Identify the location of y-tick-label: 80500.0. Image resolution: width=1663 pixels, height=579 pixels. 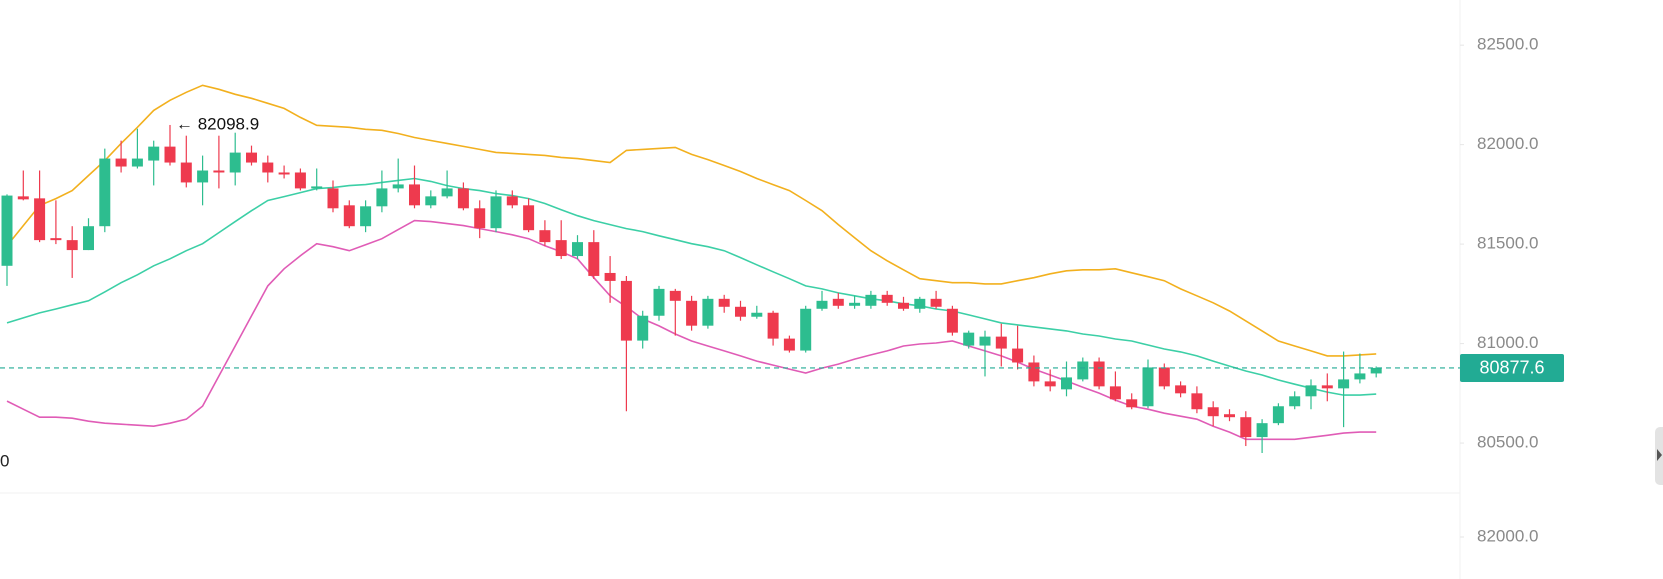
(1507, 442).